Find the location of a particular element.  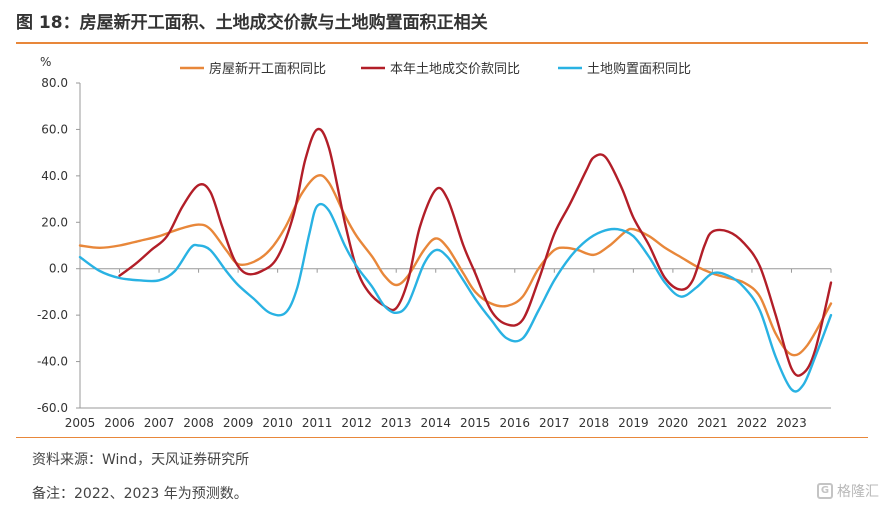

legend-item-new-construction: 房屋新开工面积同比 is located at coordinates (253, 69).